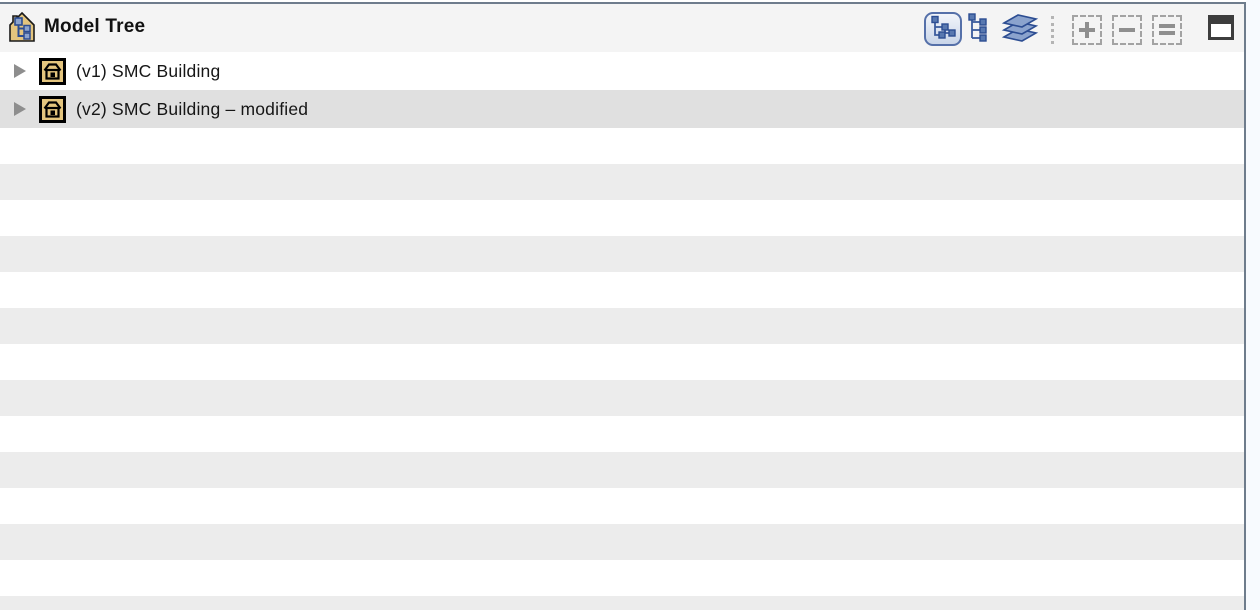 This screenshot has height=610, width=1260. I want to click on maximize-panel-icon, so click(1221, 21).